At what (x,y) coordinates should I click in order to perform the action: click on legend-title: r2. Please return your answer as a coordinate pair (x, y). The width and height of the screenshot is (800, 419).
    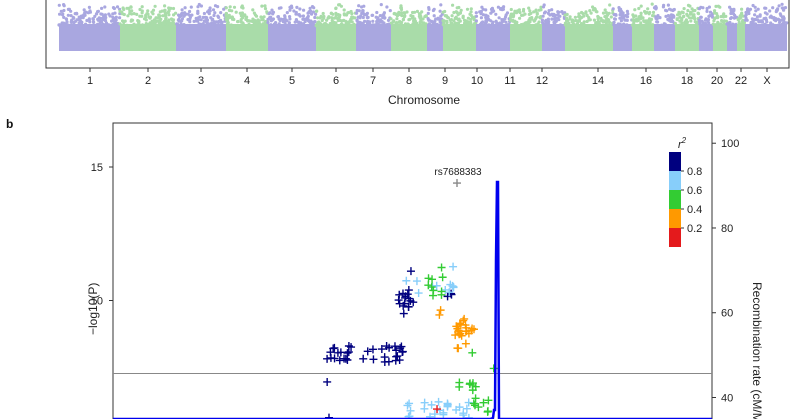
    Looking at the image, I should click on (682, 143).